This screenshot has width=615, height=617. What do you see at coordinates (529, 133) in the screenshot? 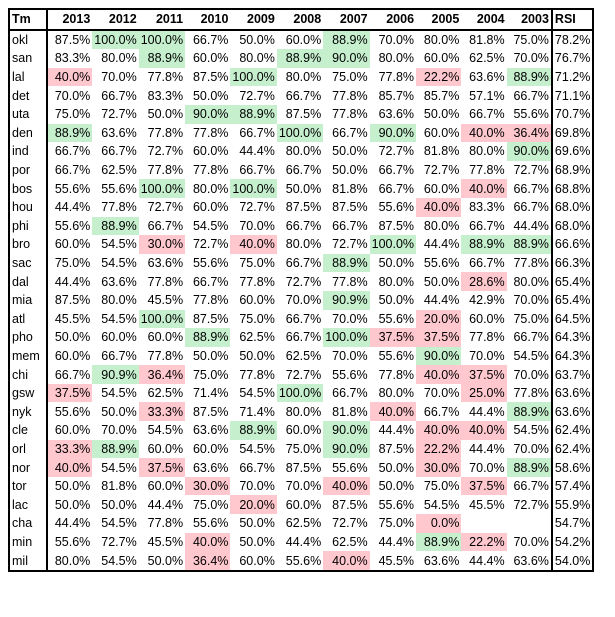
I see `value-cell: 36.4%` at bounding box center [529, 133].